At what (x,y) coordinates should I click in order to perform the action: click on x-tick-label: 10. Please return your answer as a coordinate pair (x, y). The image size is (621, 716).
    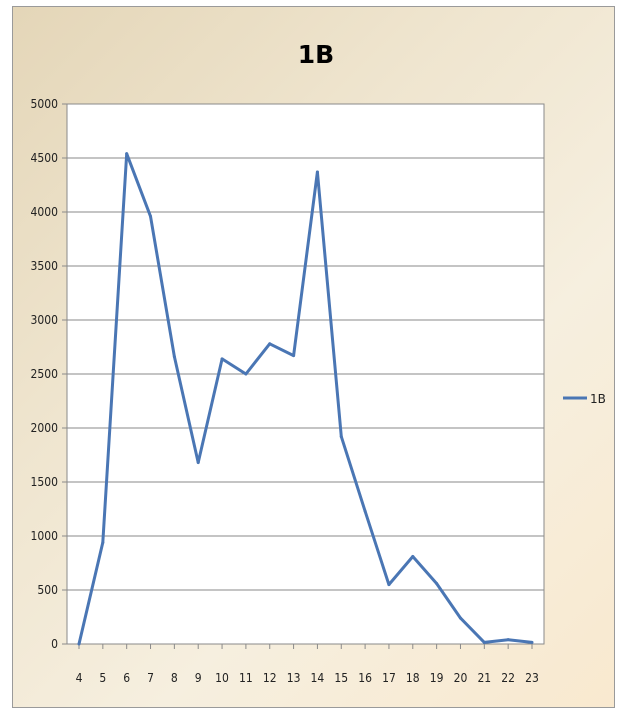
    Looking at the image, I should click on (222, 678).